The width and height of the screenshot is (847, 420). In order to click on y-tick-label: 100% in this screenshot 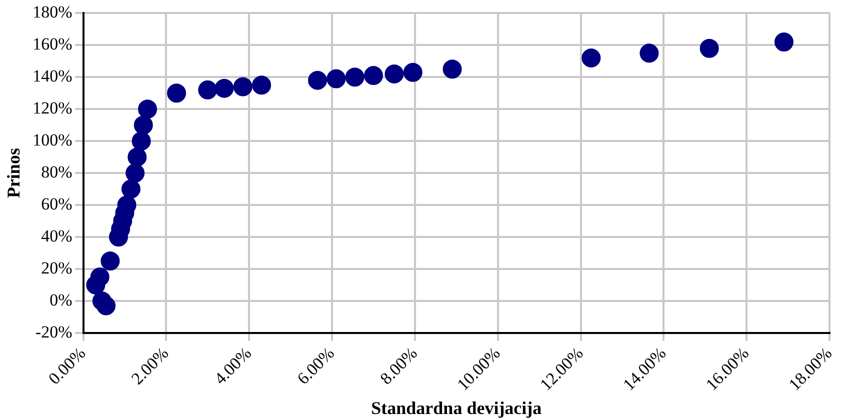, I will do `click(52, 140)`.